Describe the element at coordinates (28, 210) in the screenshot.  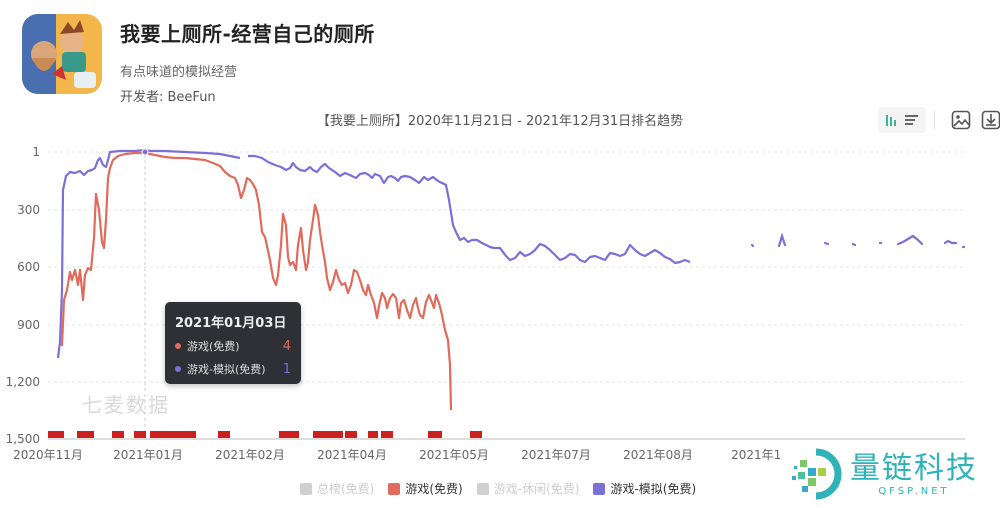
I see `y-tick: 300` at that location.